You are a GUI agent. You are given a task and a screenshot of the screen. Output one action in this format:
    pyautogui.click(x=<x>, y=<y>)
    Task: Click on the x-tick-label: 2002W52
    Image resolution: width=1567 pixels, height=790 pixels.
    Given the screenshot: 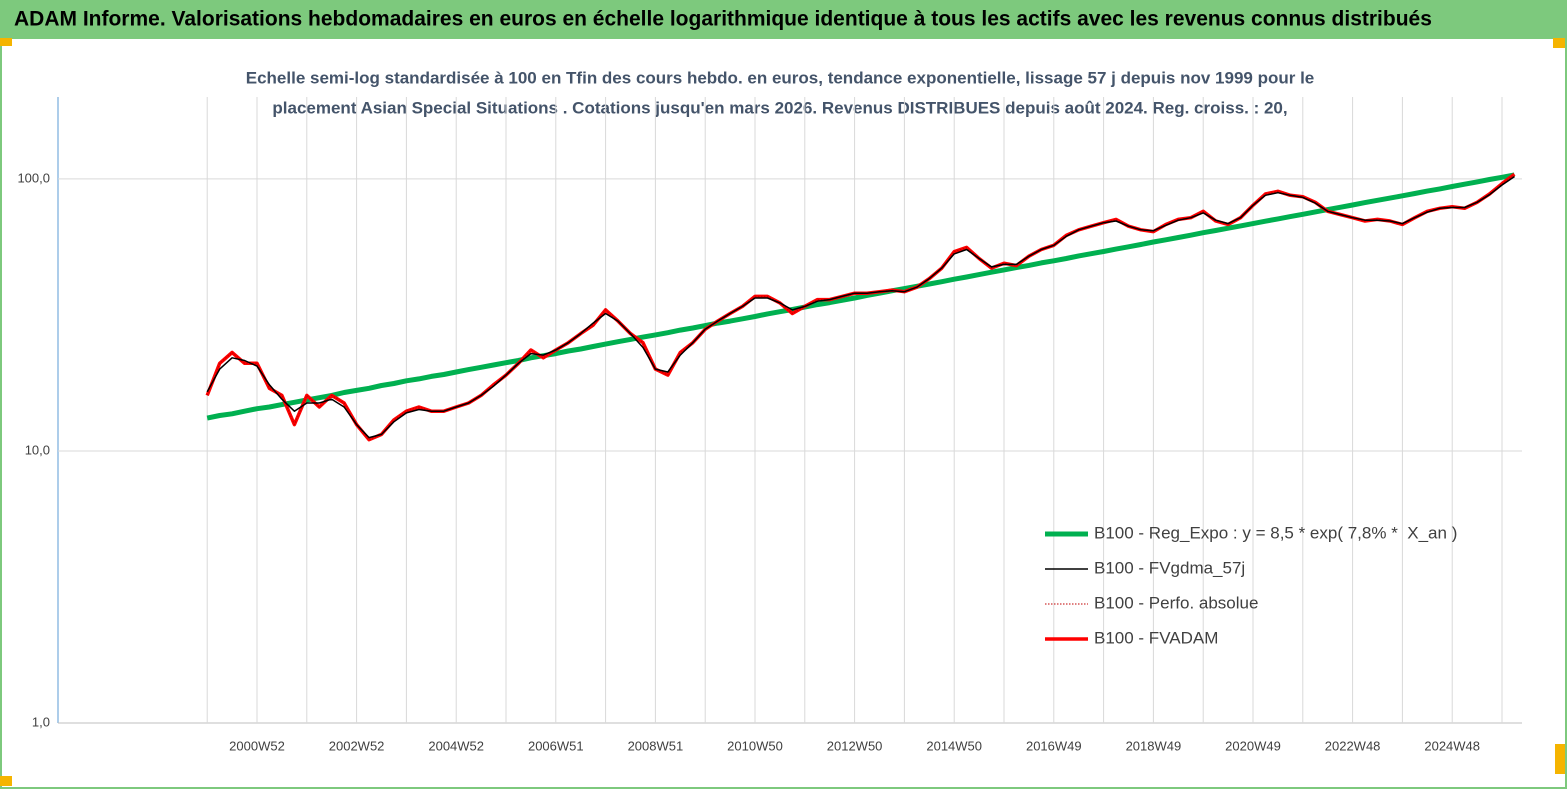 What is the action you would take?
    pyautogui.click(x=357, y=745)
    